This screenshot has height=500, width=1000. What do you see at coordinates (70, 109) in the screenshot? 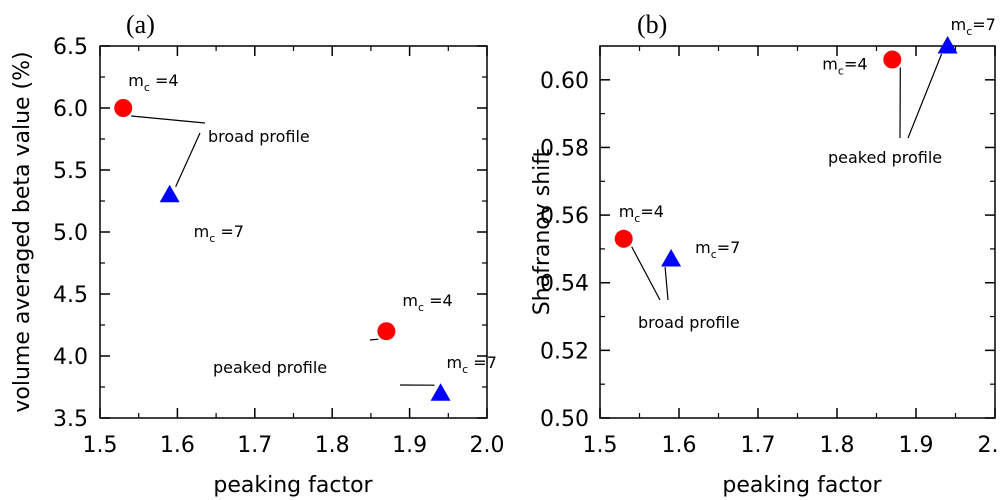
I see `y-tick-label: 6.0` at bounding box center [70, 109].